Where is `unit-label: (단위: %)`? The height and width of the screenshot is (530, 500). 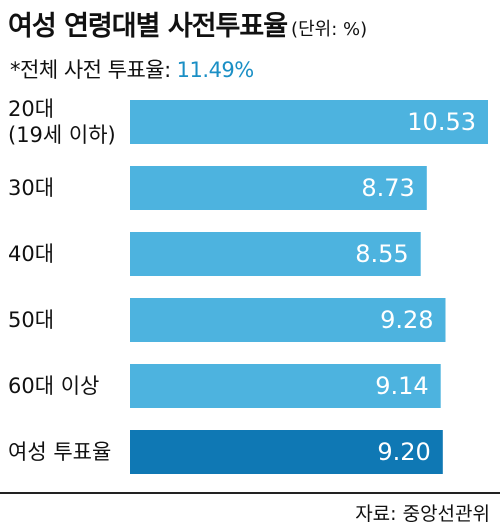 unit-label: (단위: %) is located at coordinates (329, 29).